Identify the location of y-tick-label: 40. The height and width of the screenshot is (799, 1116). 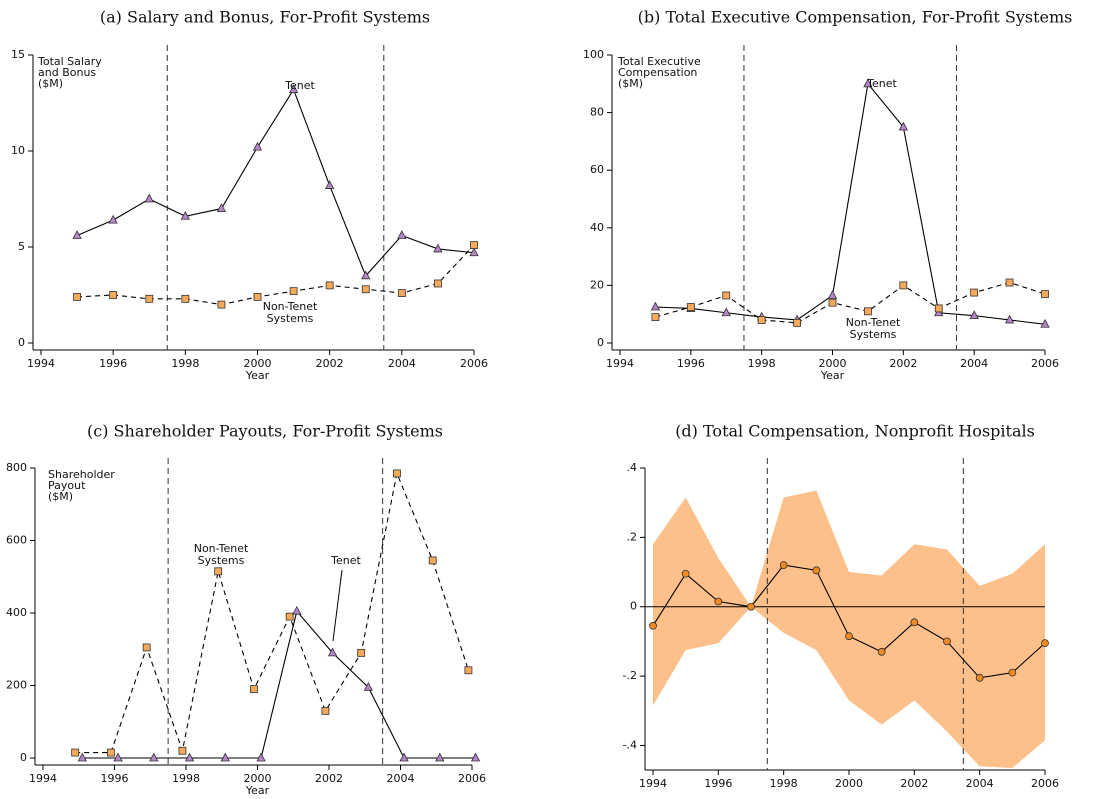
(597, 227).